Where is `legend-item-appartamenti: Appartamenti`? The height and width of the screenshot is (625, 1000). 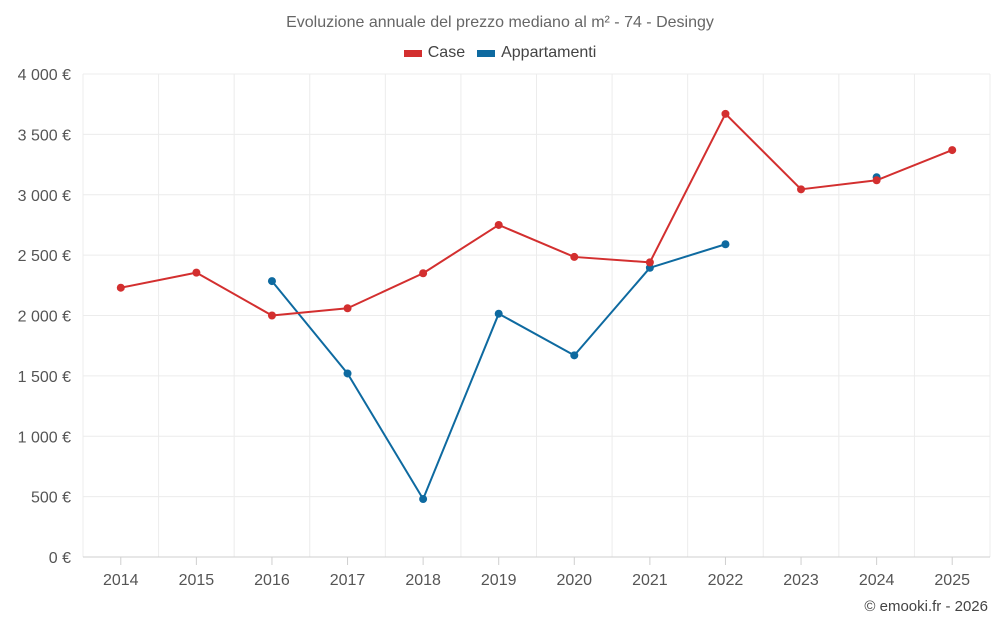 legend-item-appartamenti: Appartamenti is located at coordinates (536, 53).